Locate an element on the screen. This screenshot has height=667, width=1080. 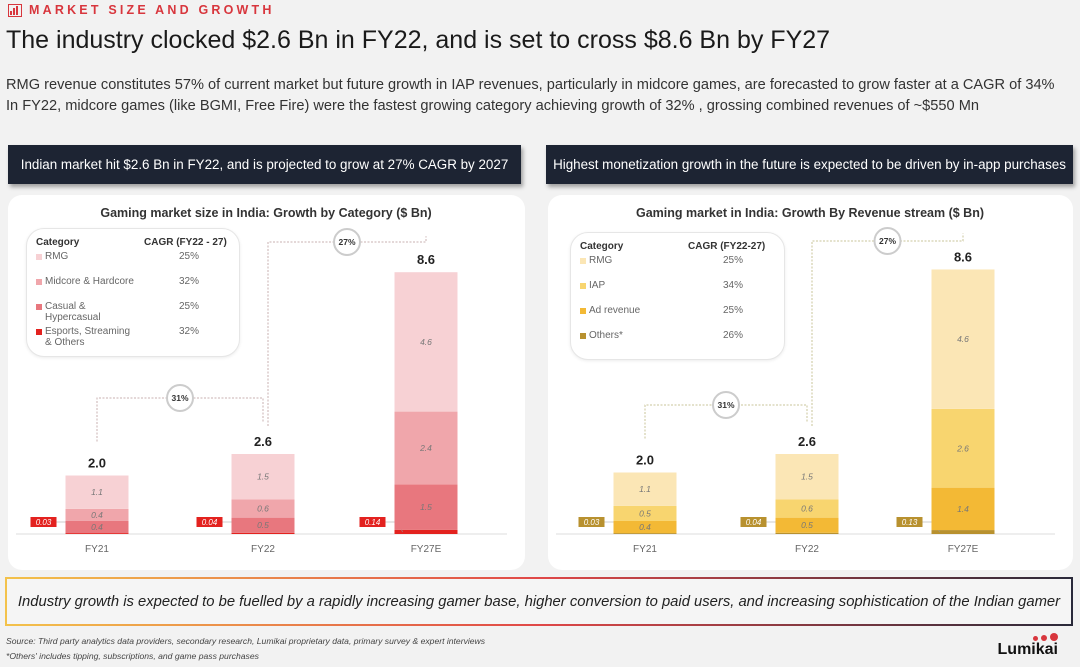
small-value-label: 0.13 is located at coordinates (910, 522).